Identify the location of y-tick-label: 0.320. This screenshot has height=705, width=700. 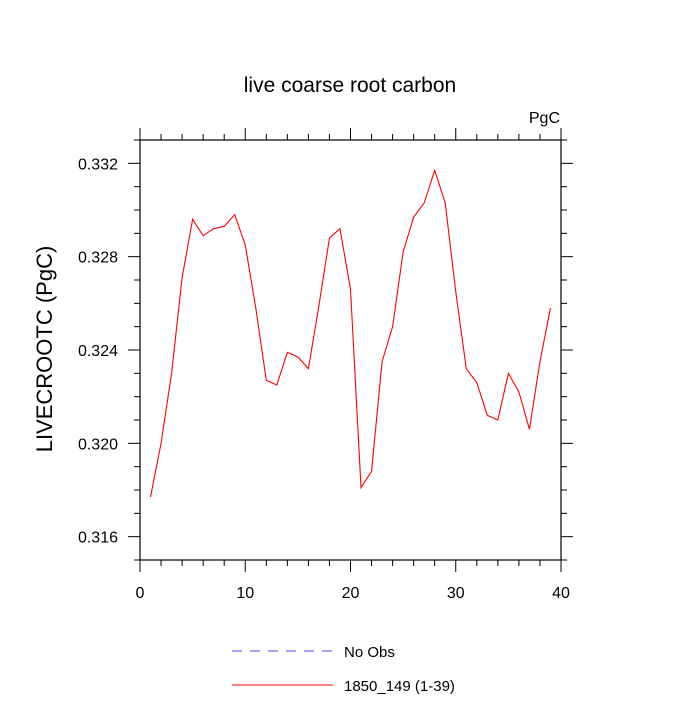
(98, 444).